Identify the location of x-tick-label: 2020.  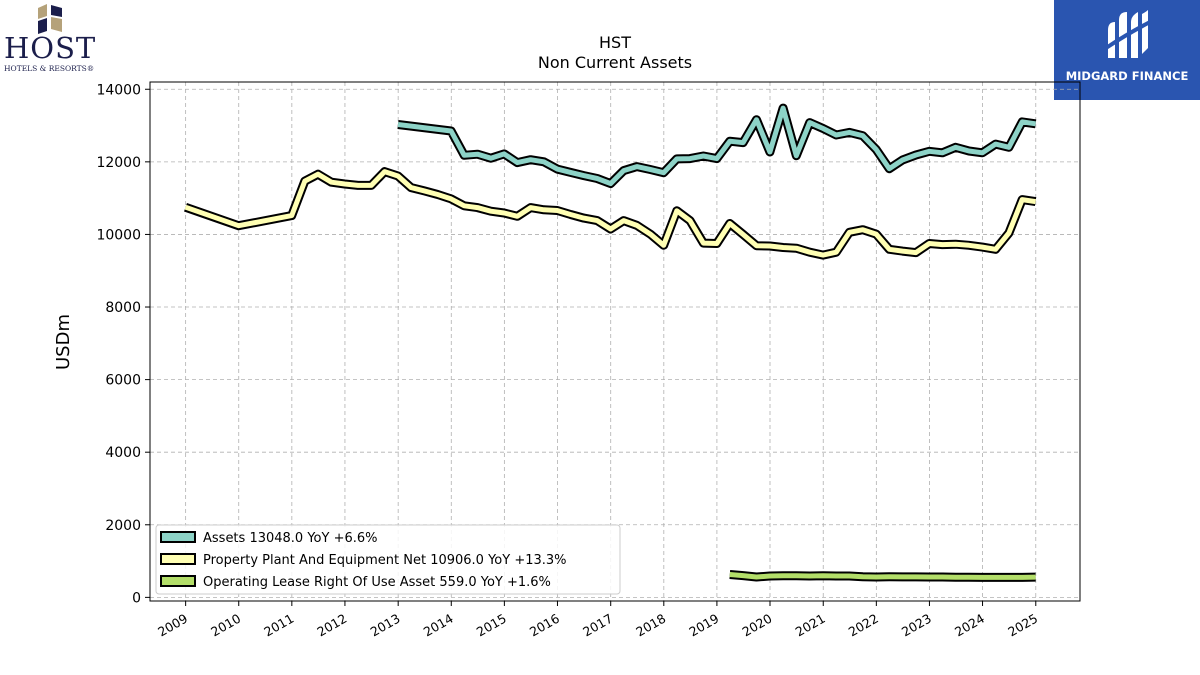
(756, 625).